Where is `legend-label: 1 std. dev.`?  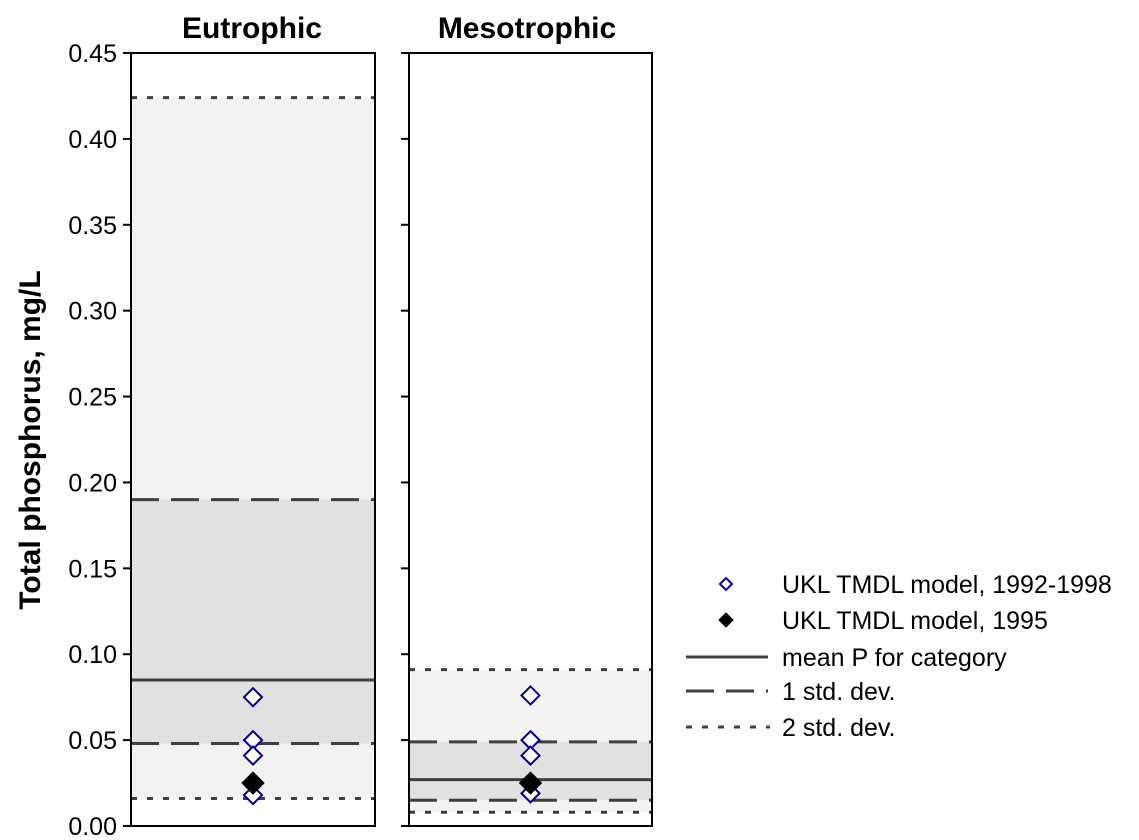 legend-label: 1 std. dev. is located at coordinates (839, 692).